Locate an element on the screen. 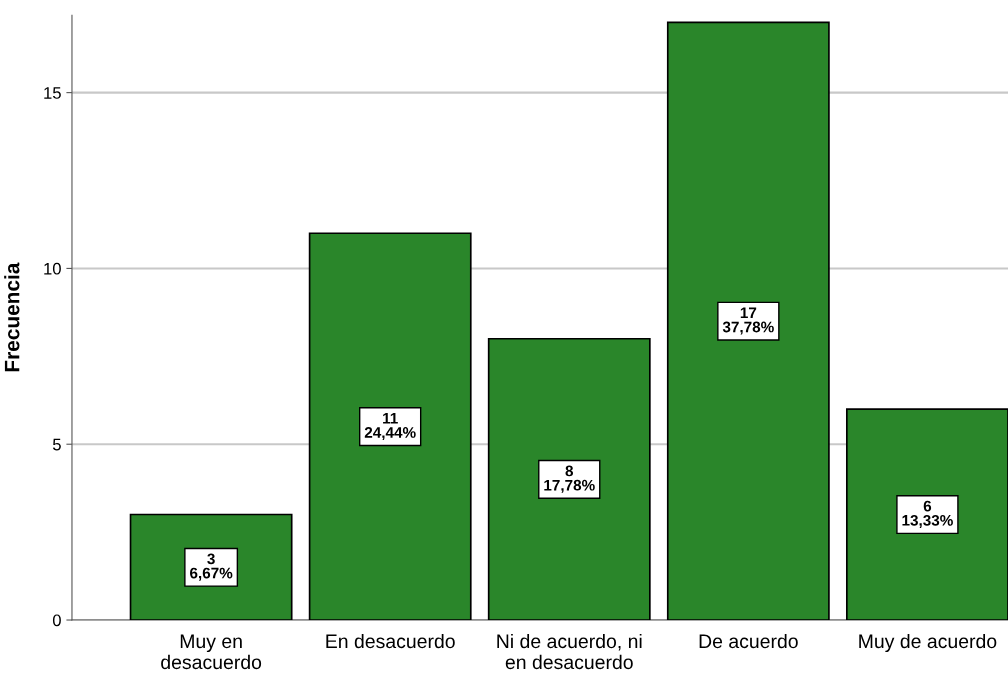 The image size is (1008, 694). x-tick-label: Muy en desacuerdo is located at coordinates (211, 652).